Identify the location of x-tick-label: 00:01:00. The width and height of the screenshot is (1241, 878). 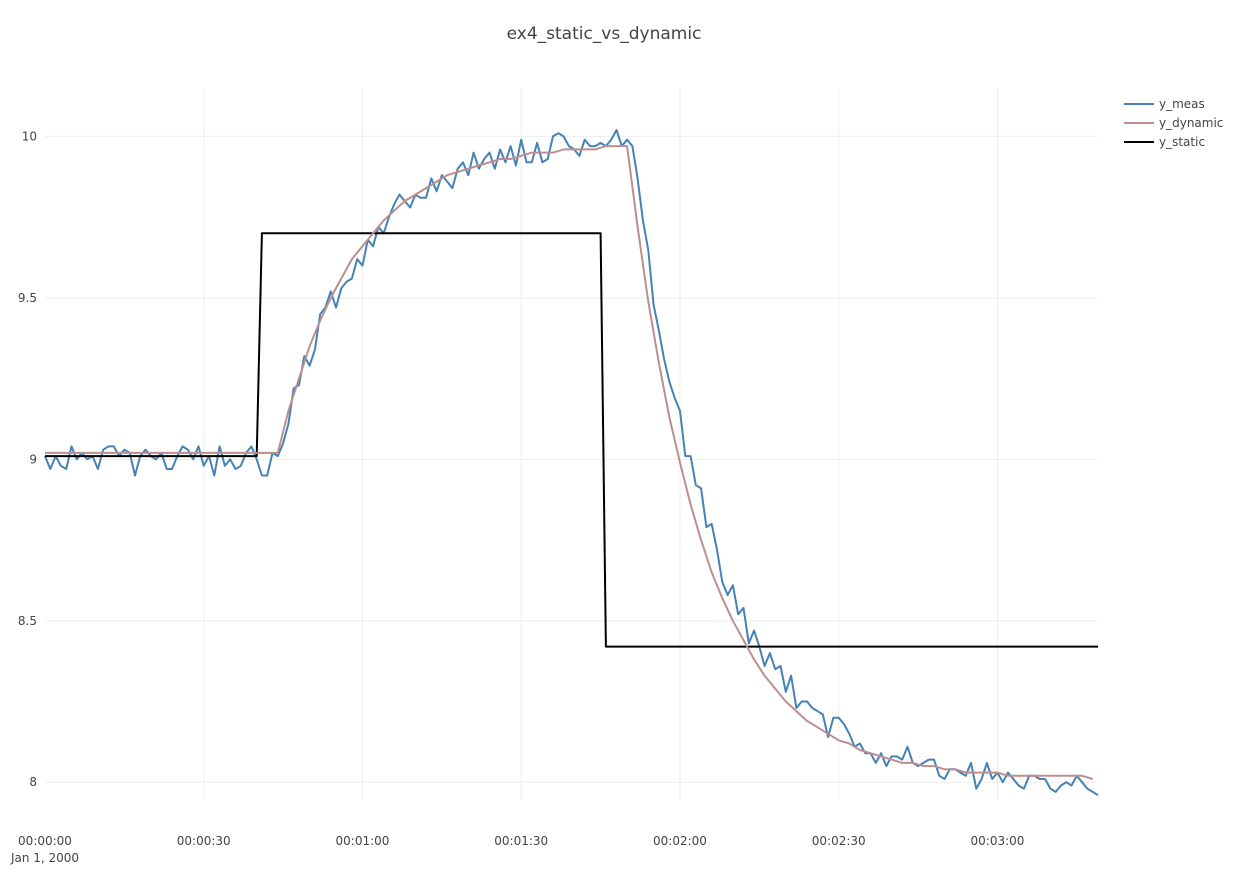
(363, 841).